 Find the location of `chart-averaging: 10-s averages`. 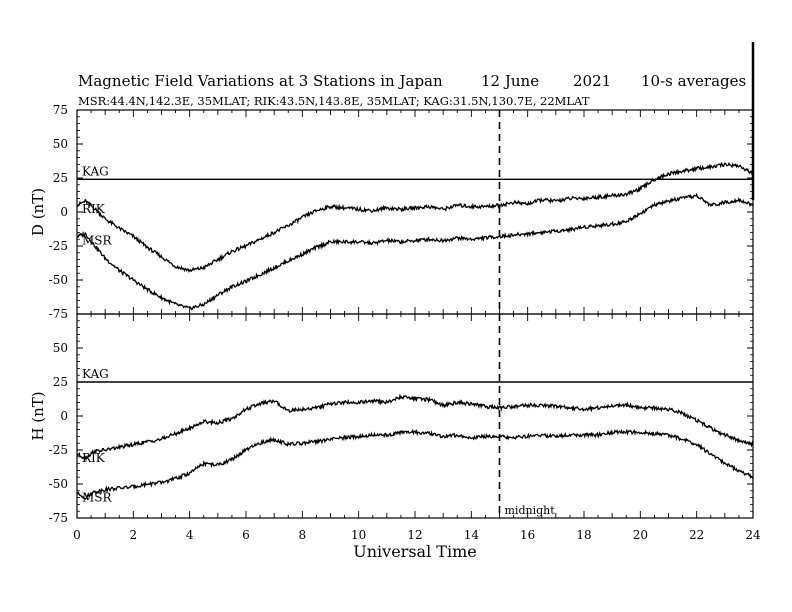

chart-averaging: 10-s averages is located at coordinates (694, 81).